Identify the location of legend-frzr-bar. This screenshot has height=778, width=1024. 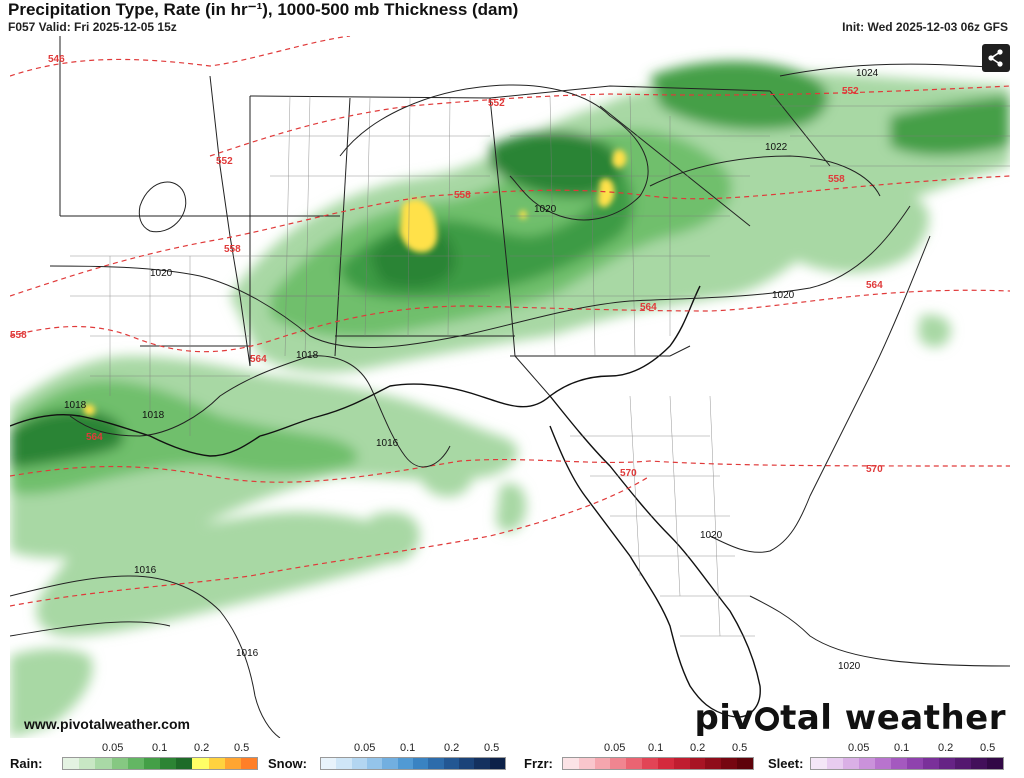
(658, 763).